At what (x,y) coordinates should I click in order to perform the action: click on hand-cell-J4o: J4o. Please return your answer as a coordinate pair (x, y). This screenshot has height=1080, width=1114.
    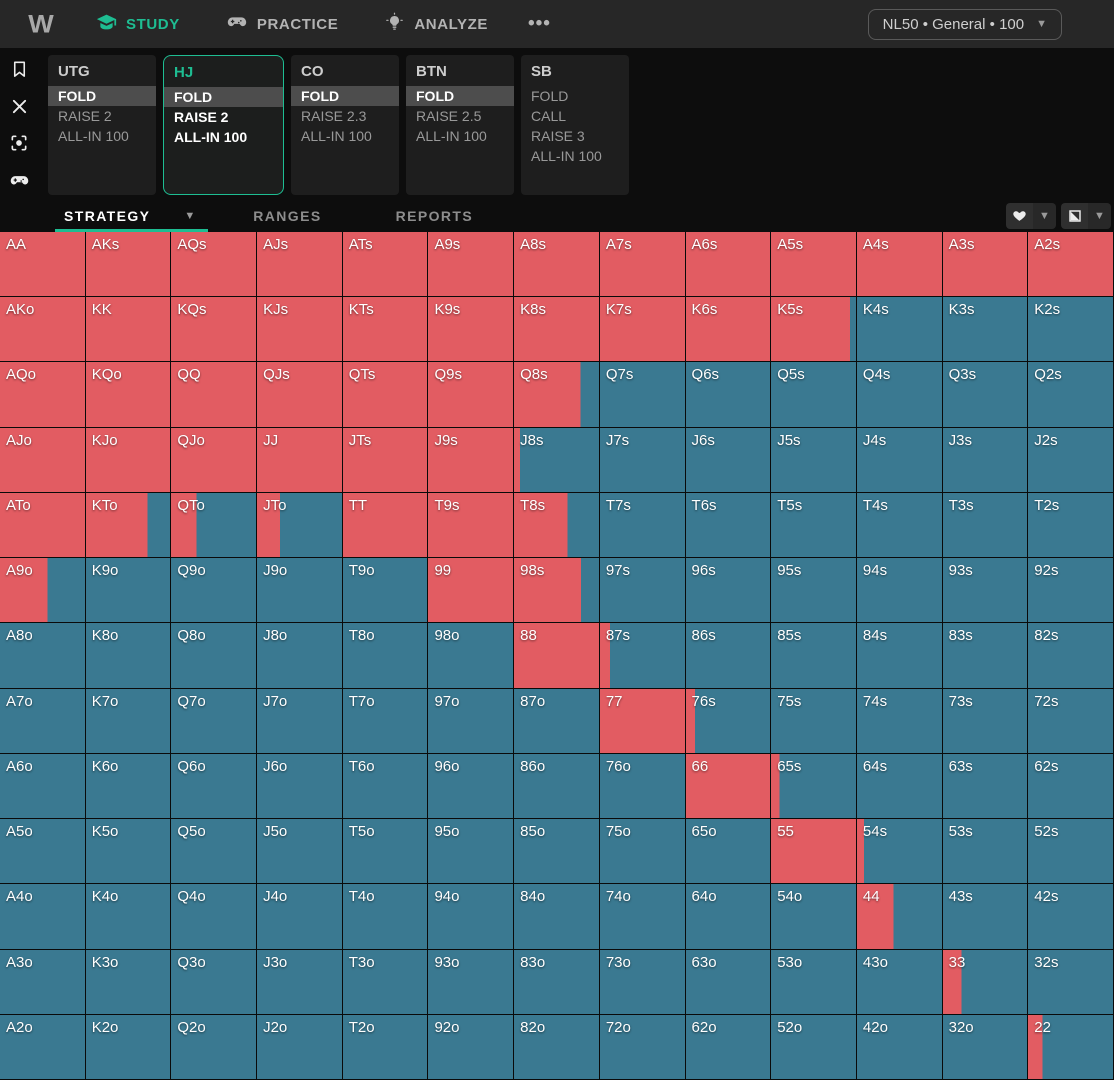
    Looking at the image, I should click on (300, 917).